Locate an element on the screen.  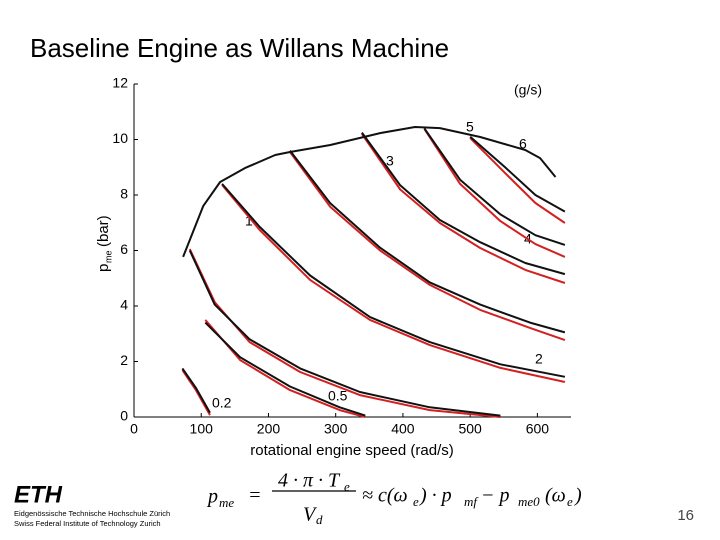
x-axis-label: rotational engine speed (rad/s) is located at coordinates (351, 450).